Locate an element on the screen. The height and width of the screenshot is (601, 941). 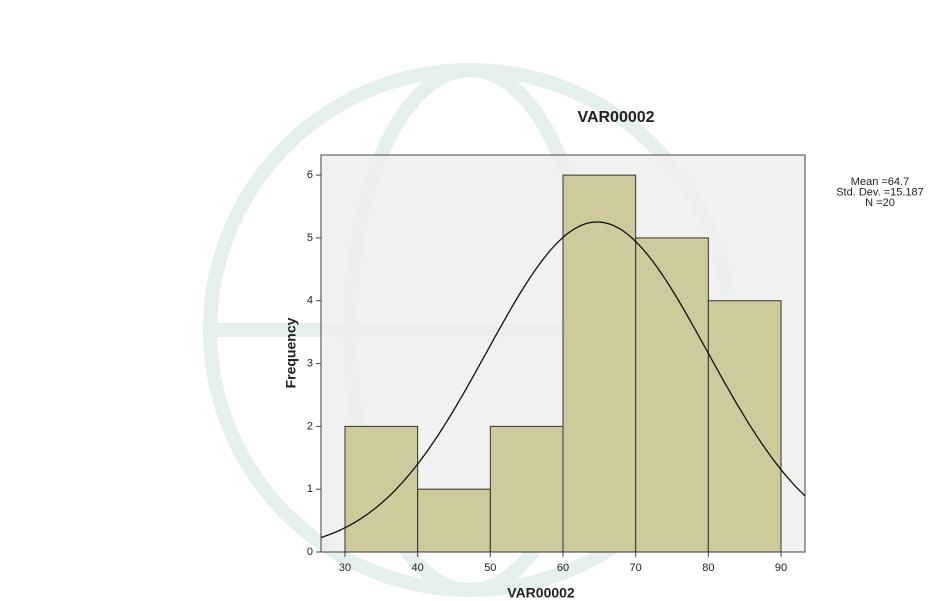
x-tick-label: 70 is located at coordinates (636, 568).